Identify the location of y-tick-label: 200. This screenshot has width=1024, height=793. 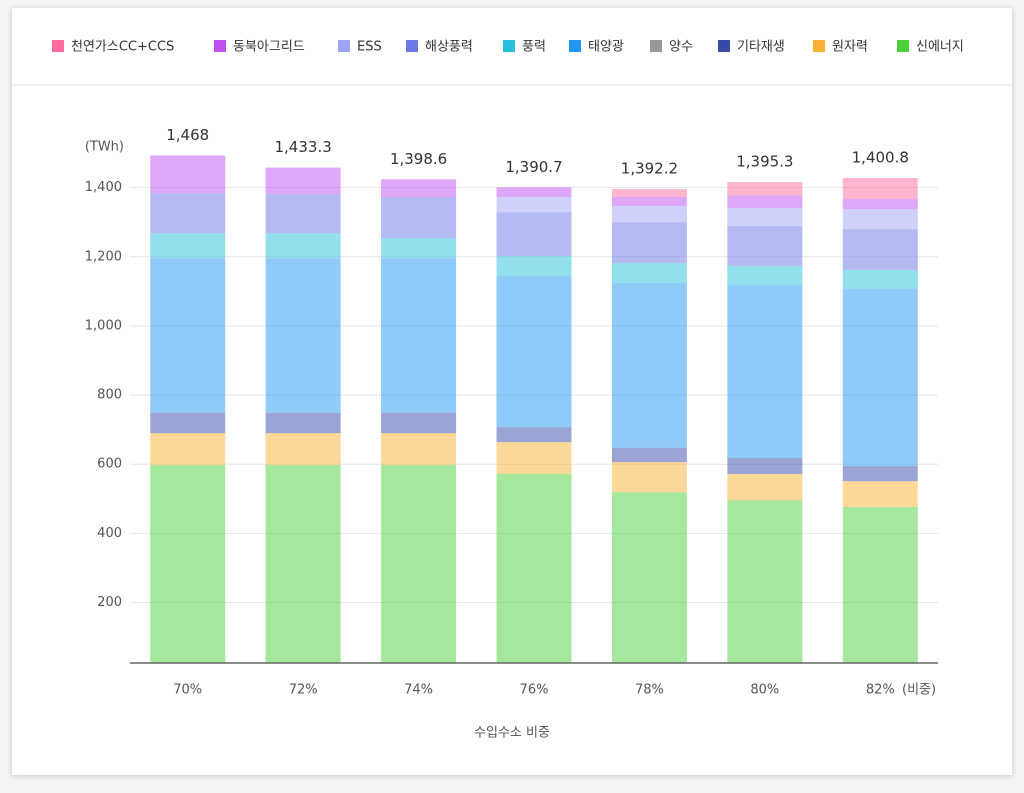
(109, 602).